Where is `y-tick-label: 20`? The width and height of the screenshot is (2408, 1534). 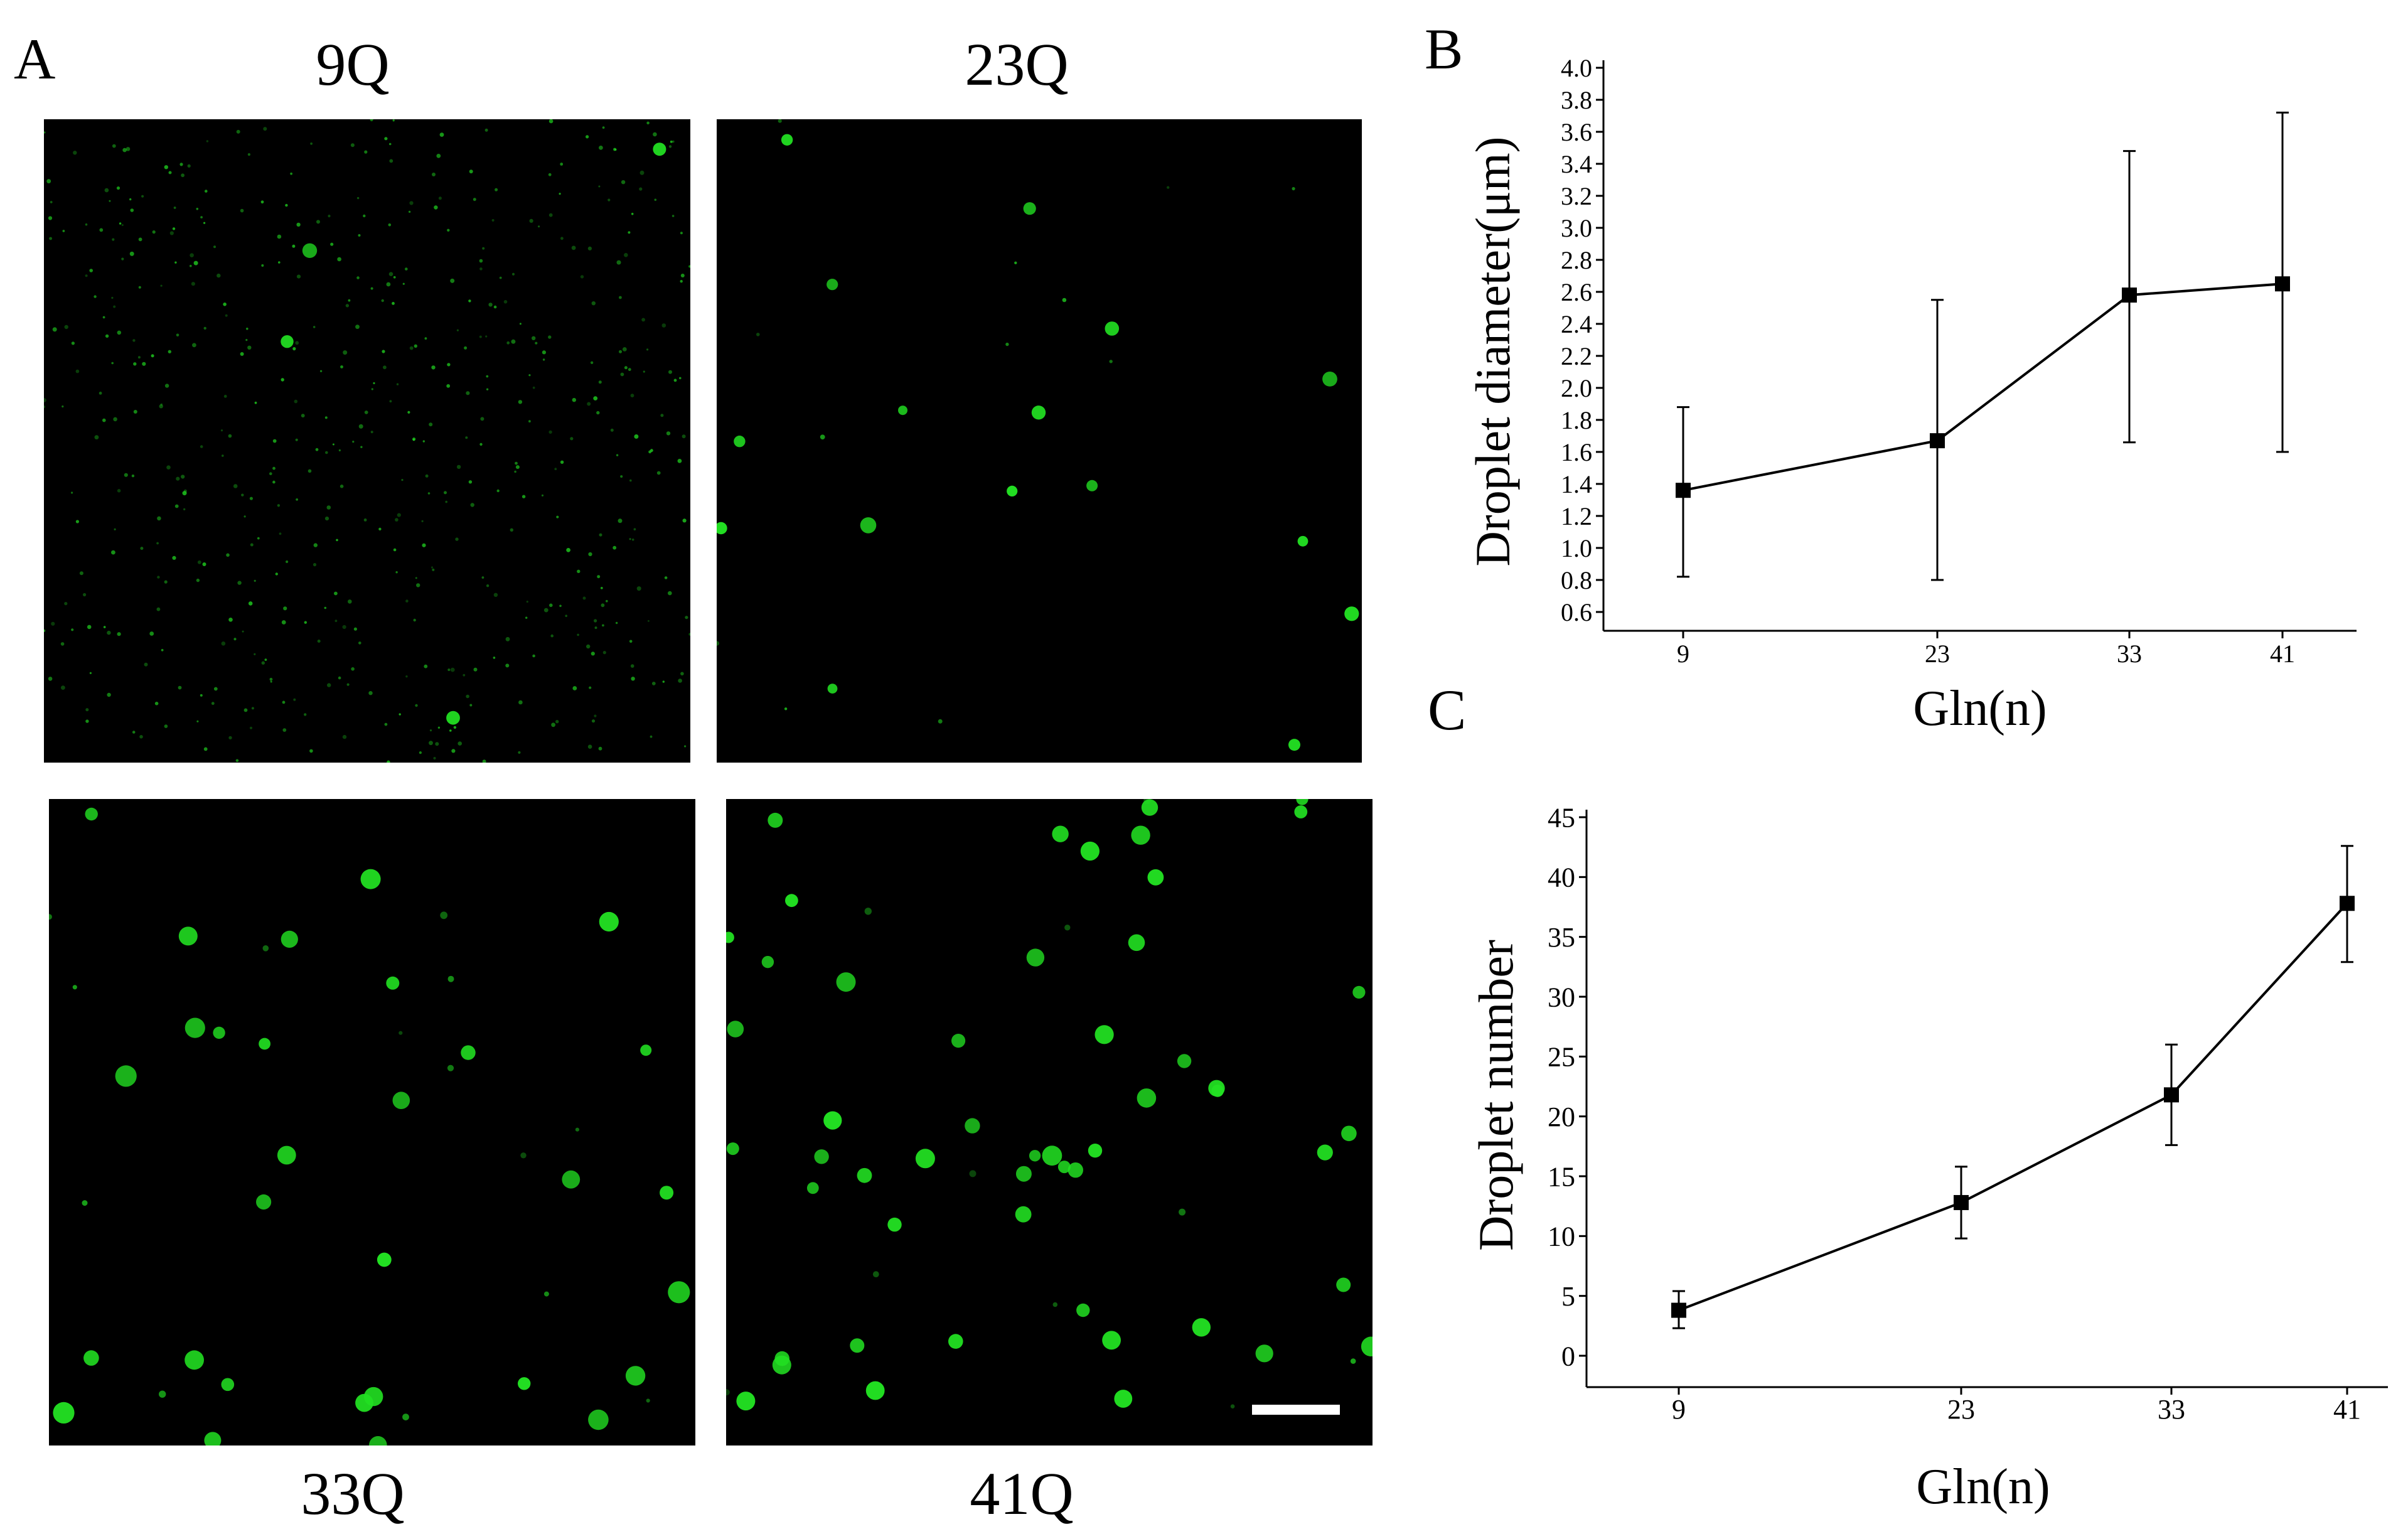
y-tick-label: 20 is located at coordinates (1561, 1117).